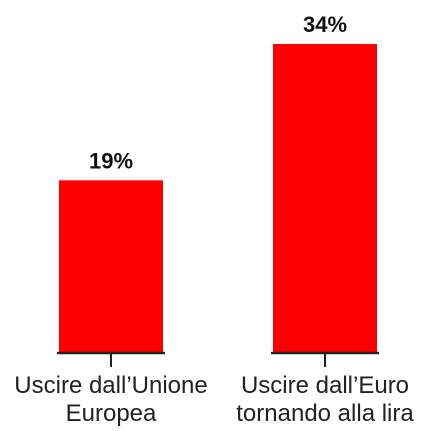 Image resolution: width=438 pixels, height=431 pixels. Describe the element at coordinates (325, 413) in the screenshot. I see `category-label-2-line-2: tornando alla lira` at that location.